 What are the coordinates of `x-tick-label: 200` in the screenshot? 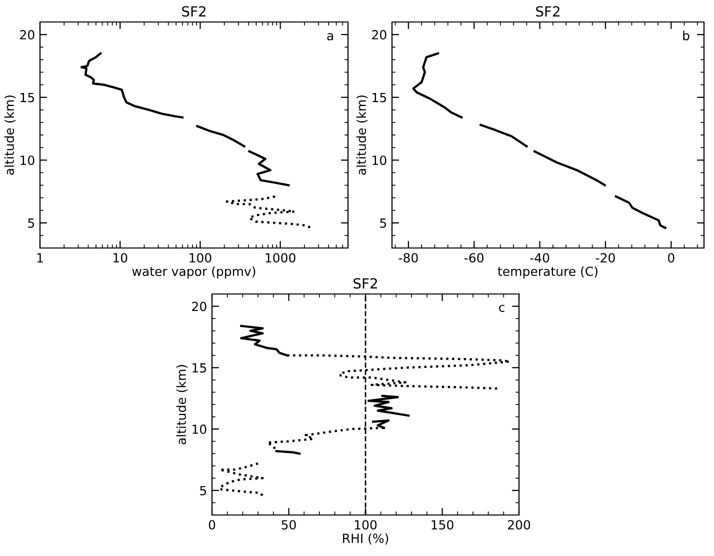 It's located at (519, 525).